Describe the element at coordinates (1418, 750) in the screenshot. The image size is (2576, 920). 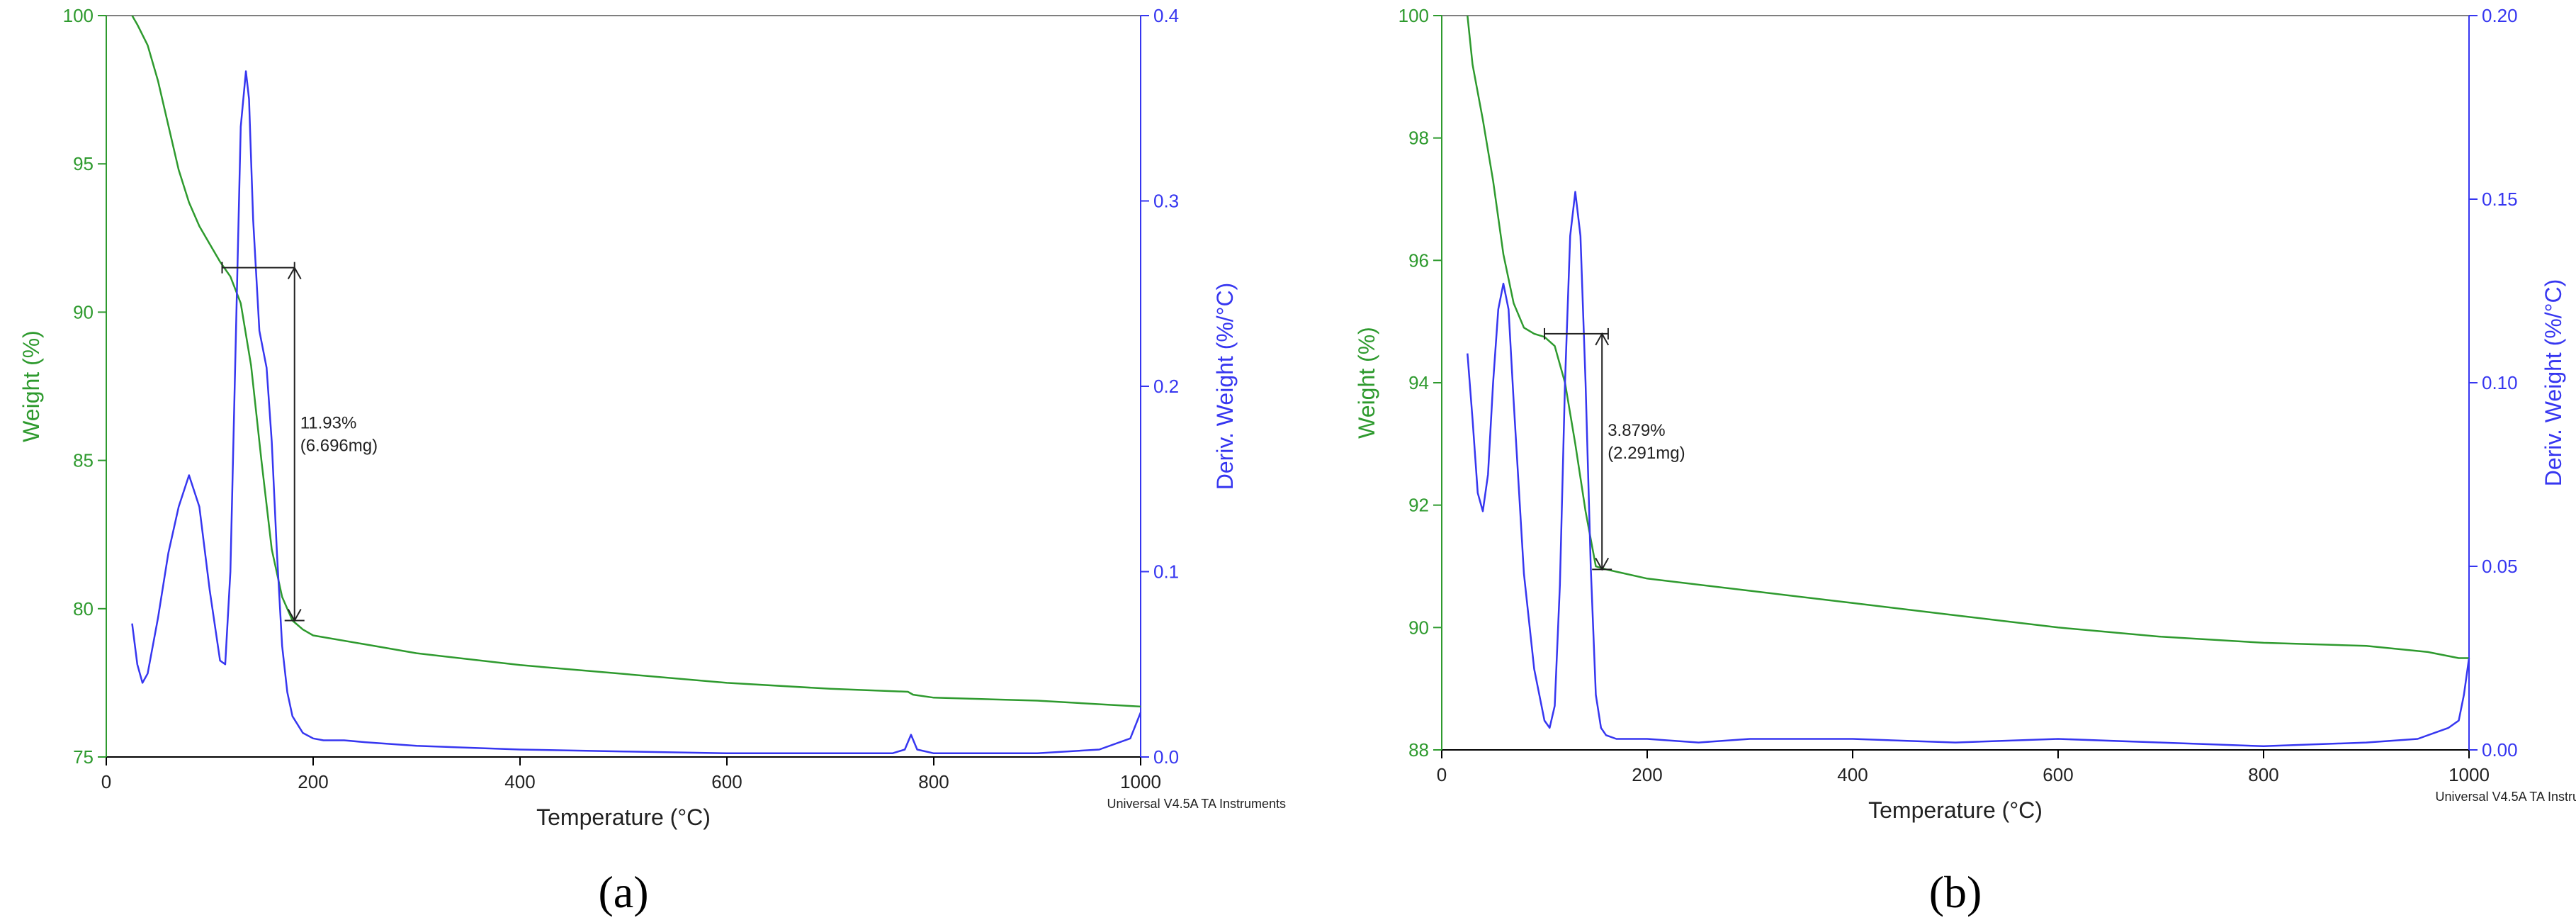
I see `y-tick-label-left: 88` at that location.